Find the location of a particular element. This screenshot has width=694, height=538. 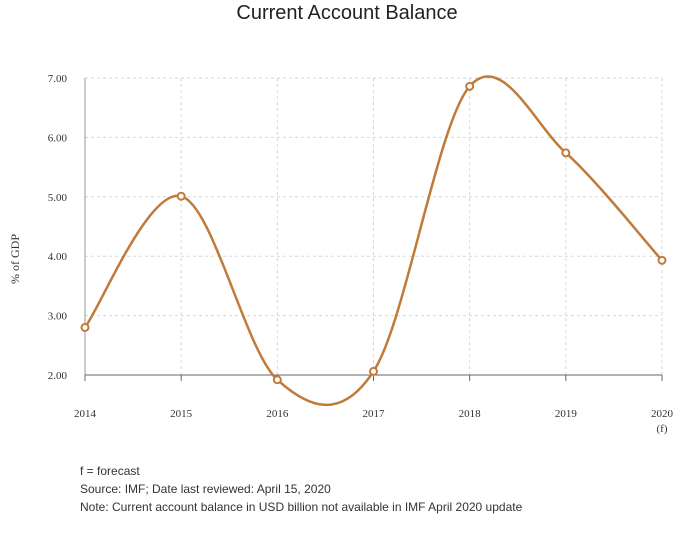

x-tick-labels: 2014 2015 2016 2017 2018 2019 2020 (f) is located at coordinates (374, 421).